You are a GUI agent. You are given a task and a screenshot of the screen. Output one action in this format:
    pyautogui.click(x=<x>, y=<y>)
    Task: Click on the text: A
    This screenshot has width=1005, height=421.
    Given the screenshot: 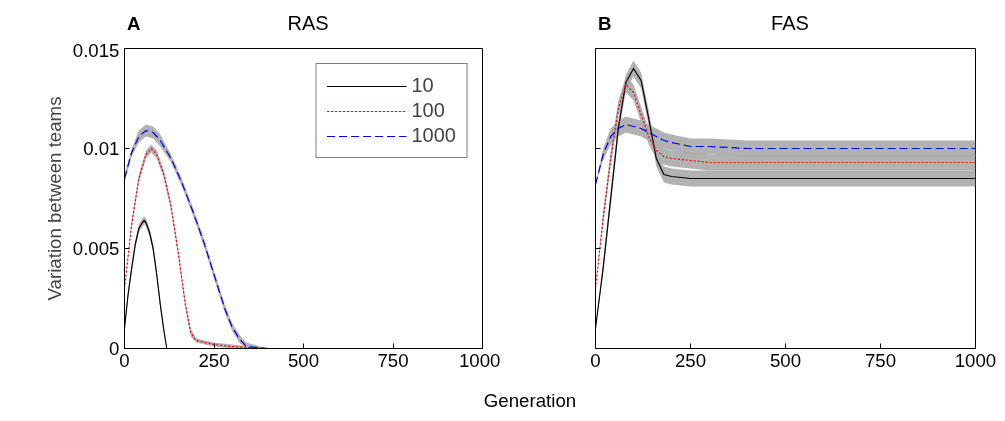 What is the action you would take?
    pyautogui.click(x=134, y=24)
    